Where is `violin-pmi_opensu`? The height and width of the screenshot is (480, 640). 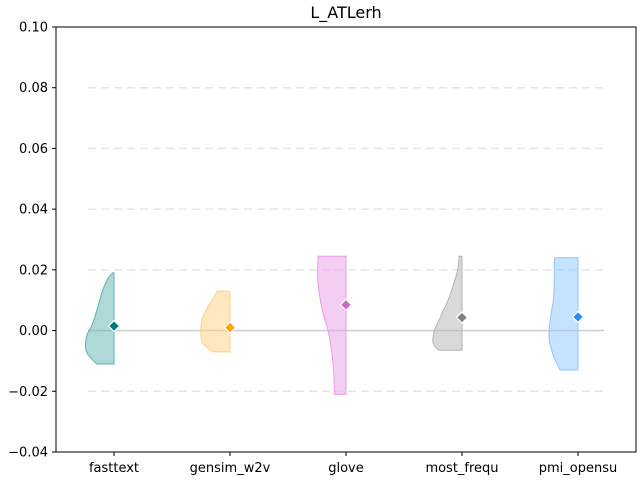
violin-pmi_opensu is located at coordinates (563, 314).